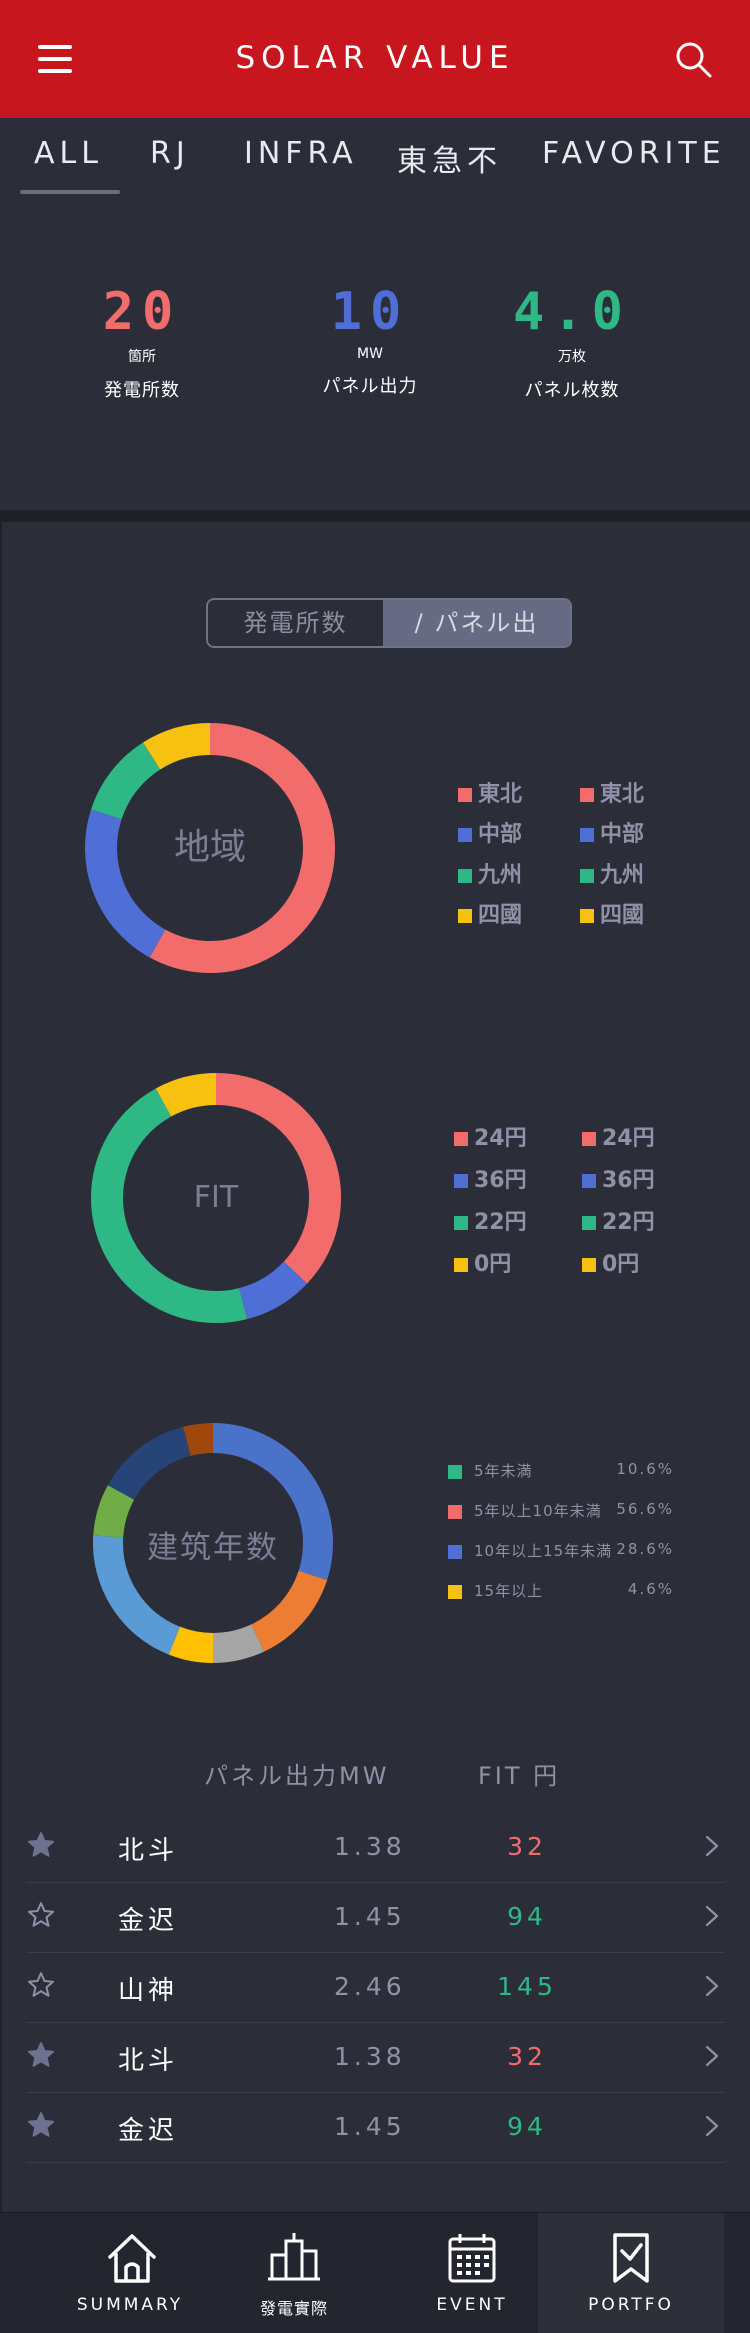 The height and width of the screenshot is (2333, 750). What do you see at coordinates (370, 386) in the screenshot?
I see `stat-label: パネル出力` at bounding box center [370, 386].